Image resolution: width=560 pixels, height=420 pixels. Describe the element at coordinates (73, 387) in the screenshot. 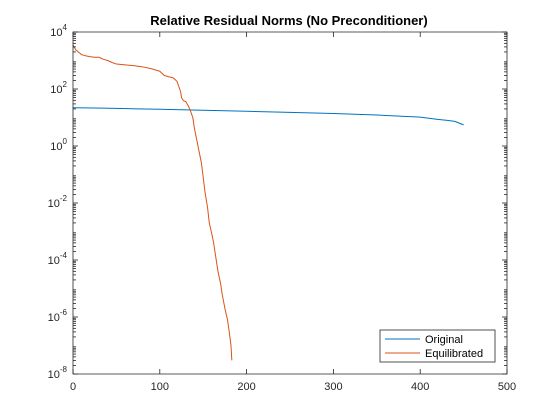

I see `x-tick-label: 0` at that location.